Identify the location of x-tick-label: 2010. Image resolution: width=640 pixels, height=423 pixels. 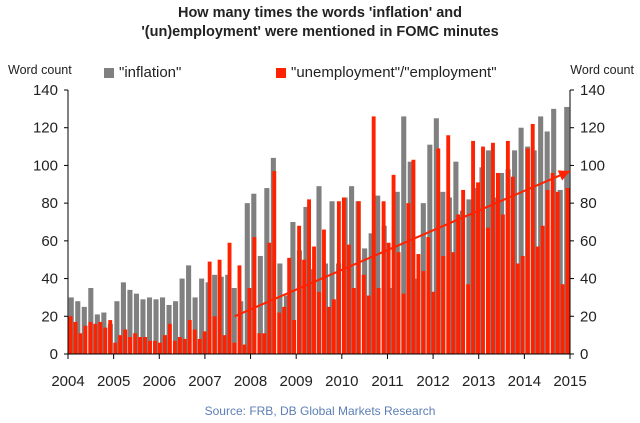
(341, 381).